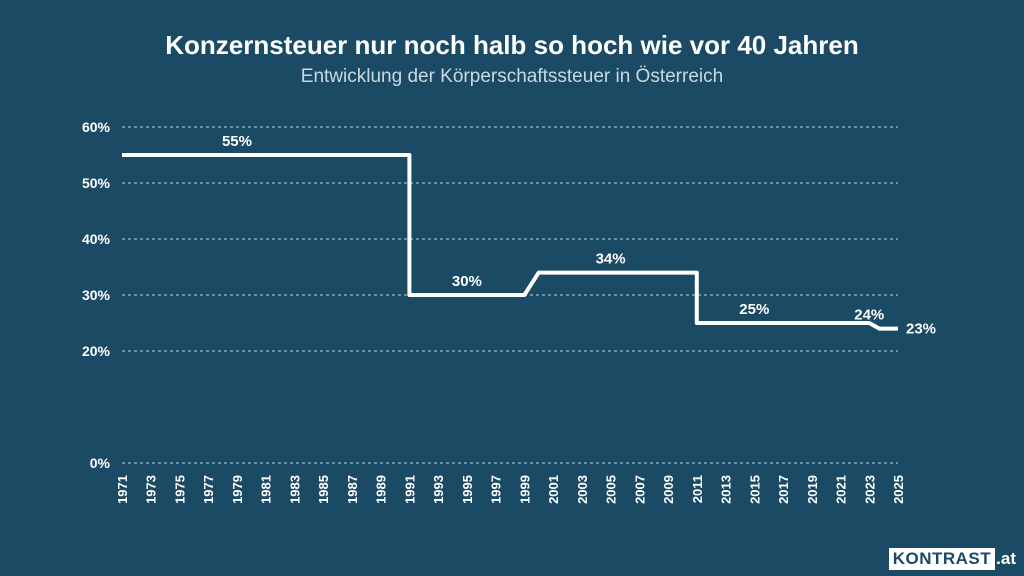  Describe the element at coordinates (96, 127) in the screenshot. I see `y-tick-label: 60%` at that location.